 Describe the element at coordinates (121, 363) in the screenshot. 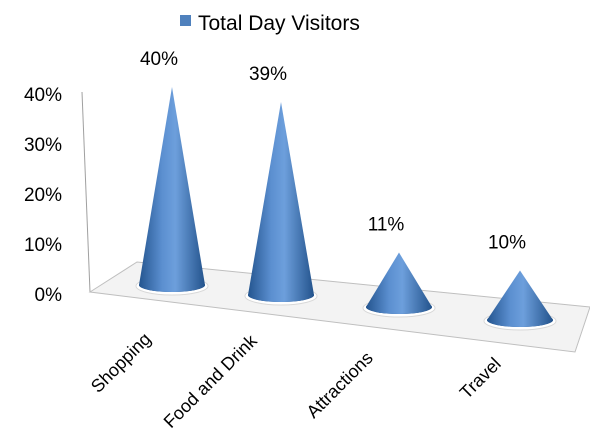

I see `category-label: Shopping` at that location.